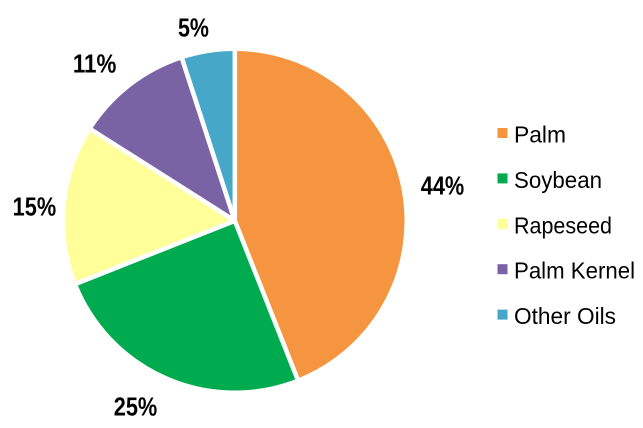  What do you see at coordinates (35, 206) in the screenshot?
I see `svg-text: 15%` at bounding box center [35, 206].